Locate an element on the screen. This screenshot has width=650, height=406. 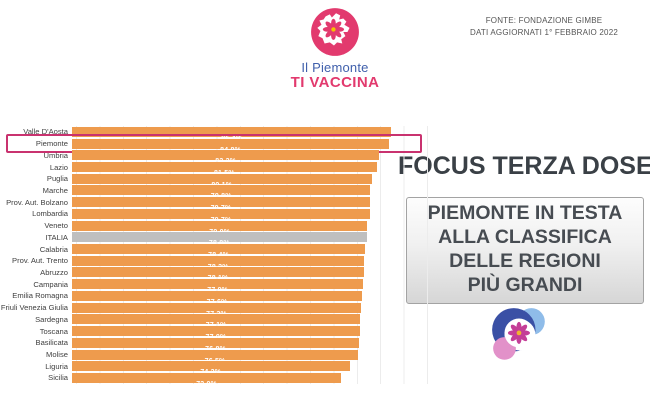
bar-value-label: 72,0% is located at coordinates (207, 384).